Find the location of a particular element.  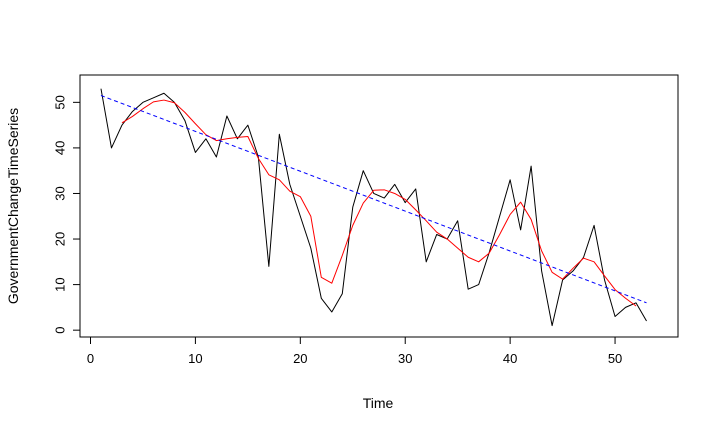

y-tick-label: 50 is located at coordinates (59, 102).